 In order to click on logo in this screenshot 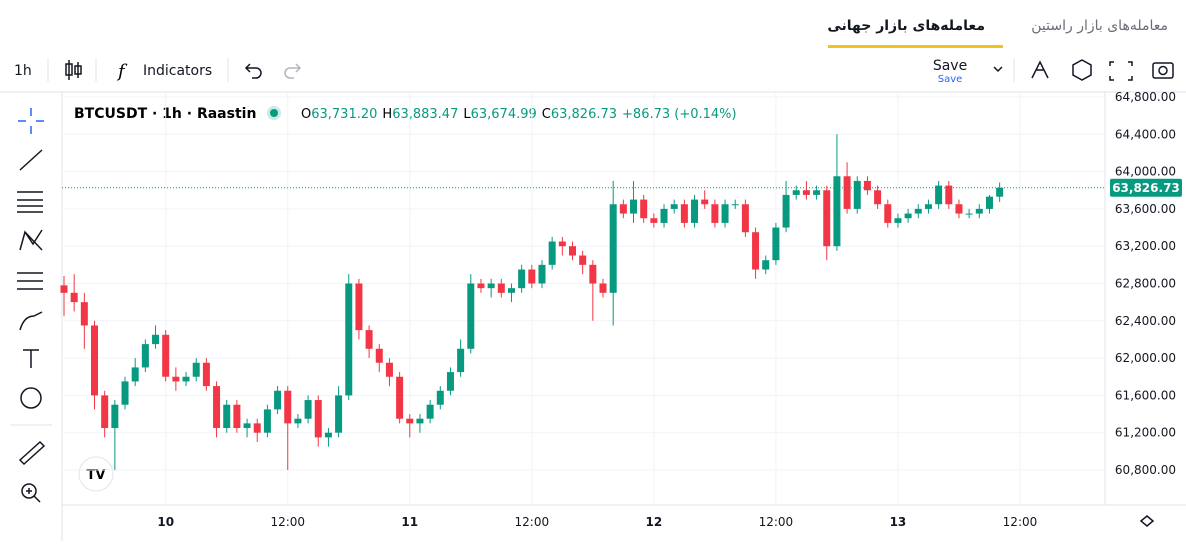, I will do `click(96, 474)`.